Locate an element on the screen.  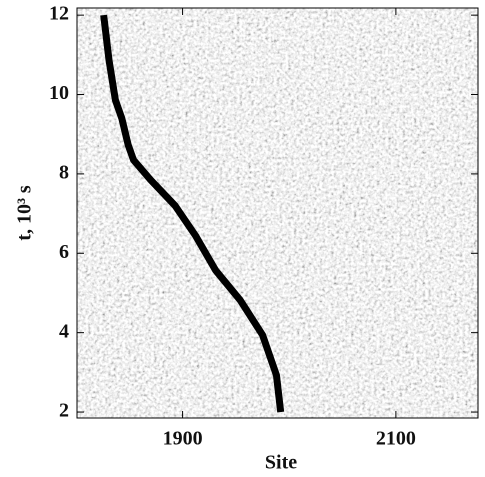
y-tick-label: 12 is located at coordinates (59, 14).